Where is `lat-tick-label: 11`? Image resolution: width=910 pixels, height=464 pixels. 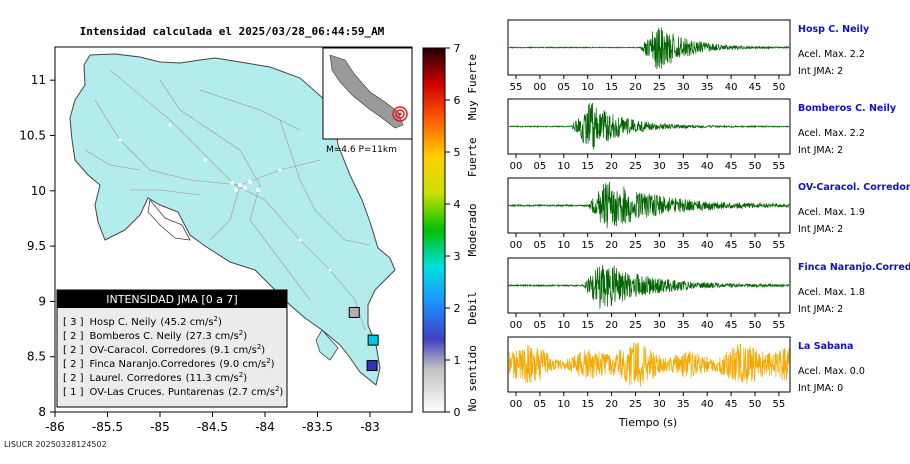 lat-tick-label: 11 is located at coordinates (38, 80).